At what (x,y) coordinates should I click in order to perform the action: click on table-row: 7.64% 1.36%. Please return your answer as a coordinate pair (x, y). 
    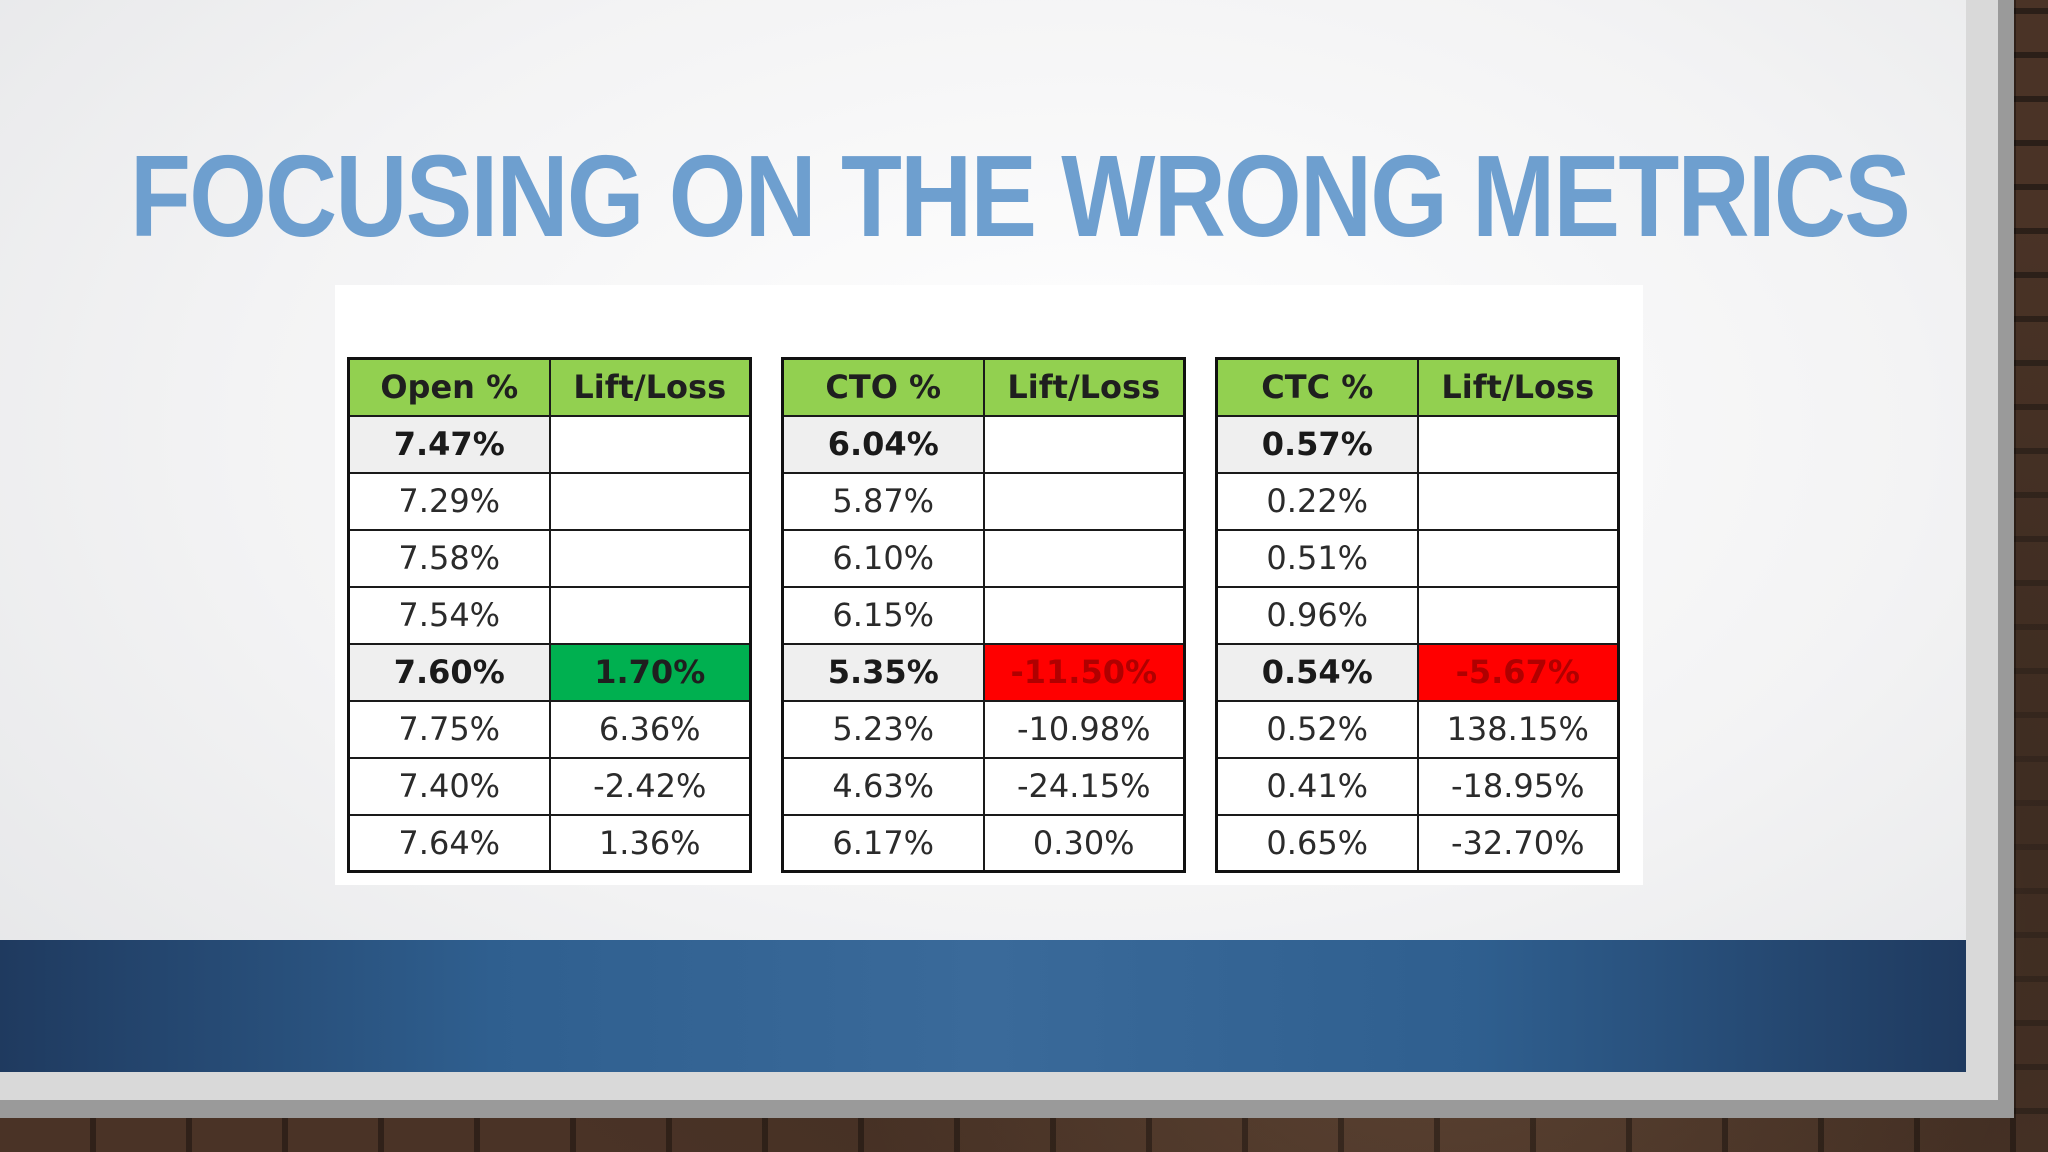
    Looking at the image, I should click on (549, 843).